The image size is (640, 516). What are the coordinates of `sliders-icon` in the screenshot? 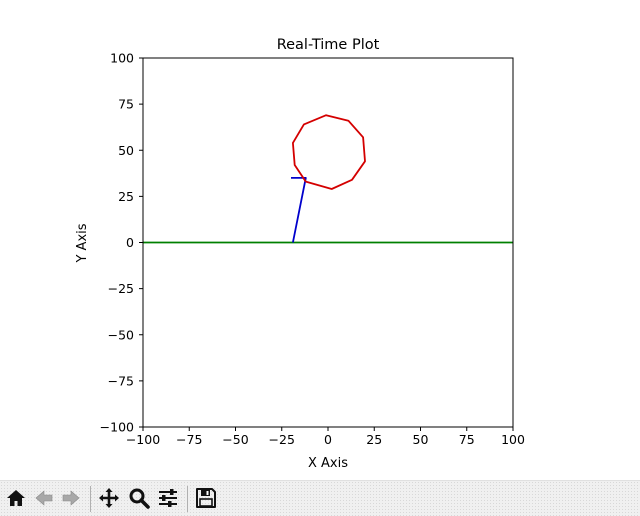 It's located at (168, 498).